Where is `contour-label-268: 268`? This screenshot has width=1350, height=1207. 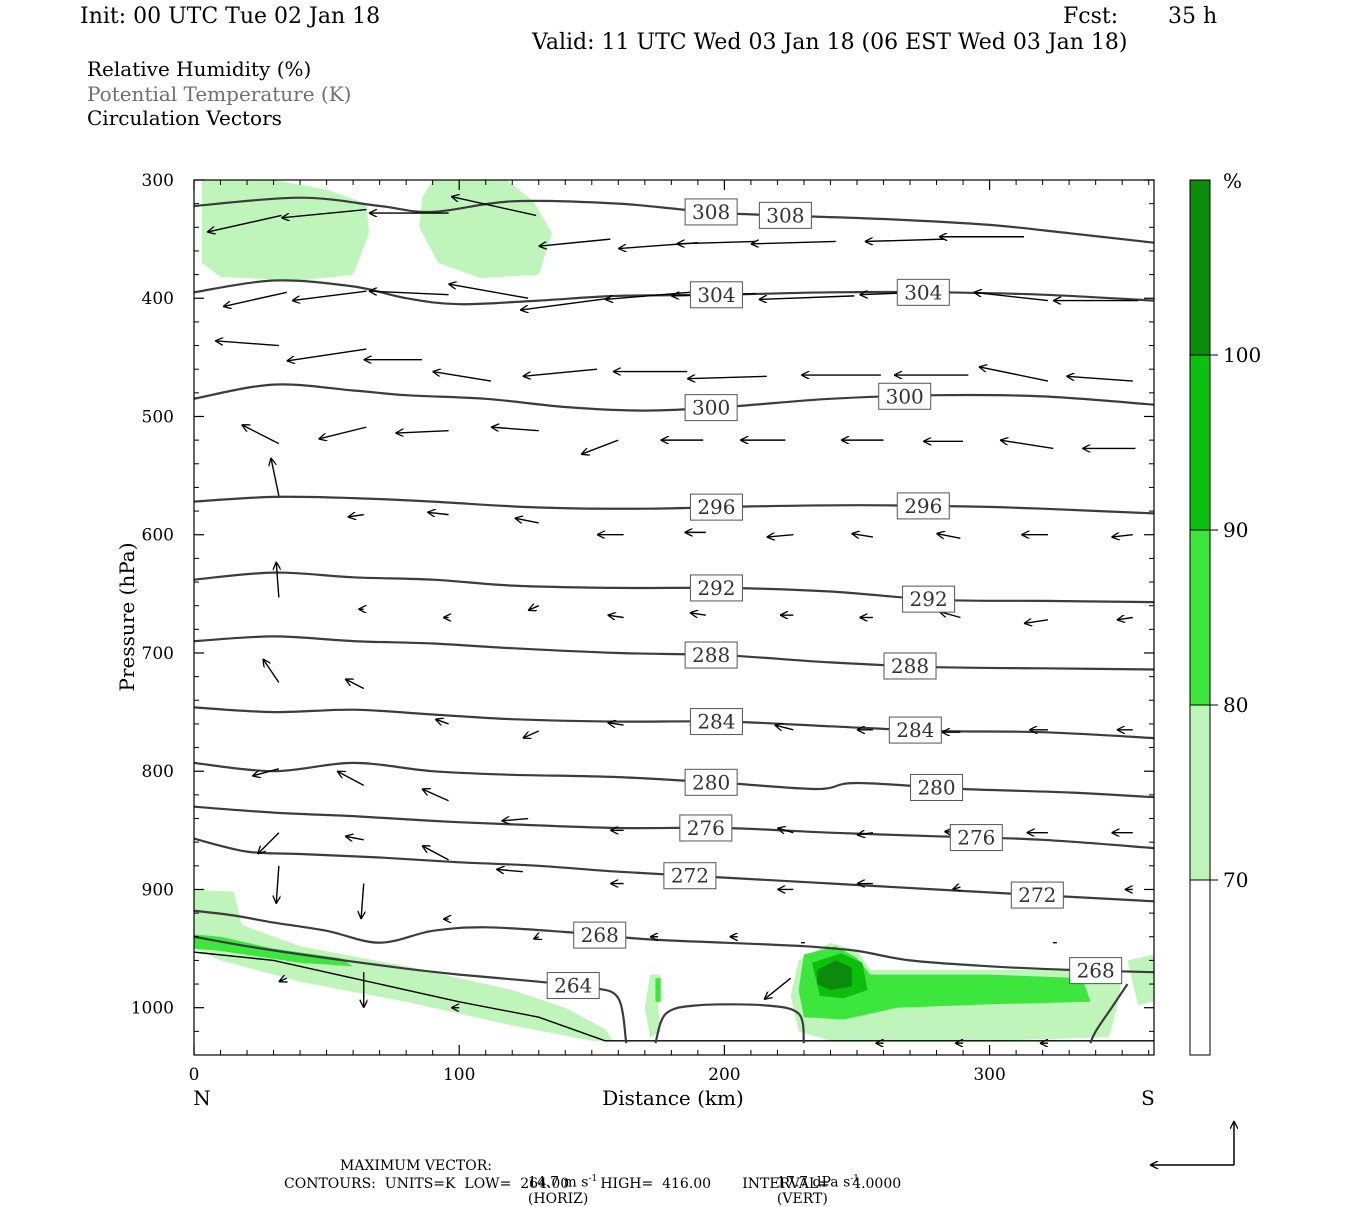
contour-label-268: 268 is located at coordinates (600, 935).